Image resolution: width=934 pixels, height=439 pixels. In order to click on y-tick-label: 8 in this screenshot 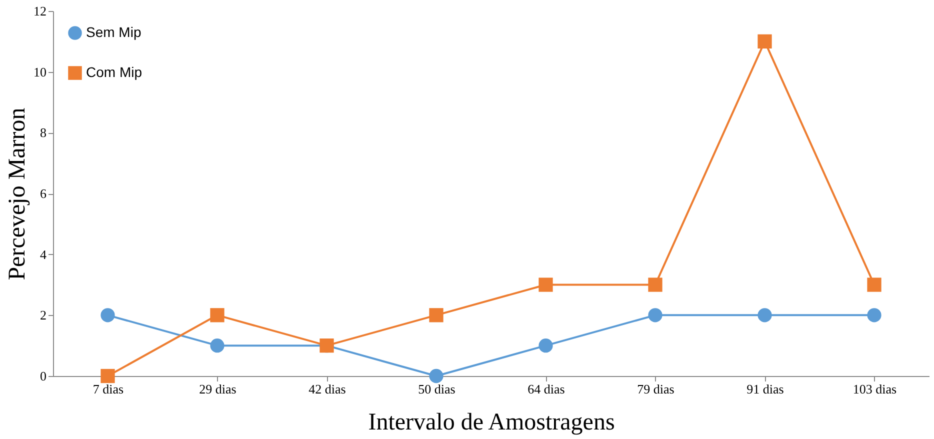, I will do `click(43, 132)`.